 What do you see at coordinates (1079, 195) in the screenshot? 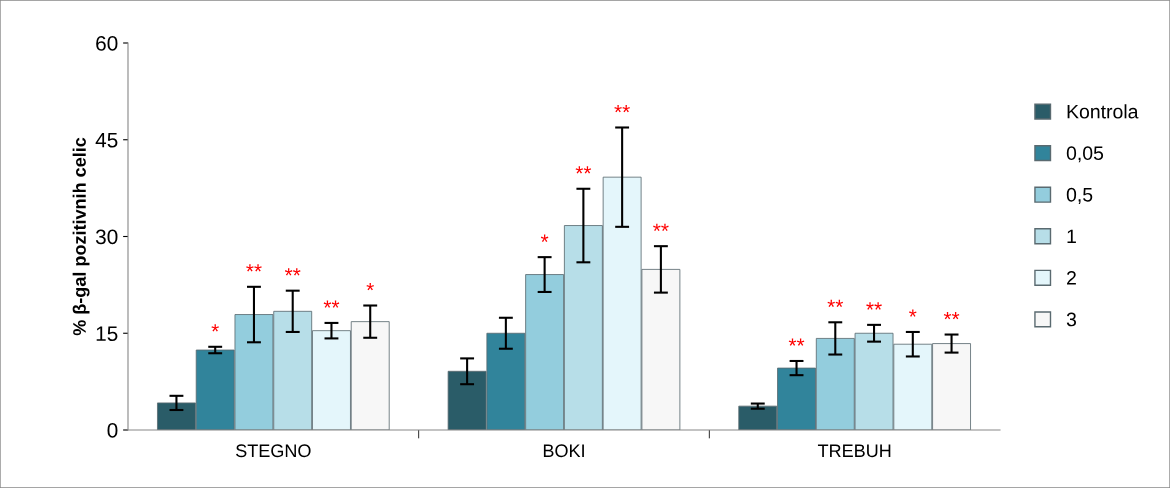
I see `legend-label: 0,5` at bounding box center [1079, 195].